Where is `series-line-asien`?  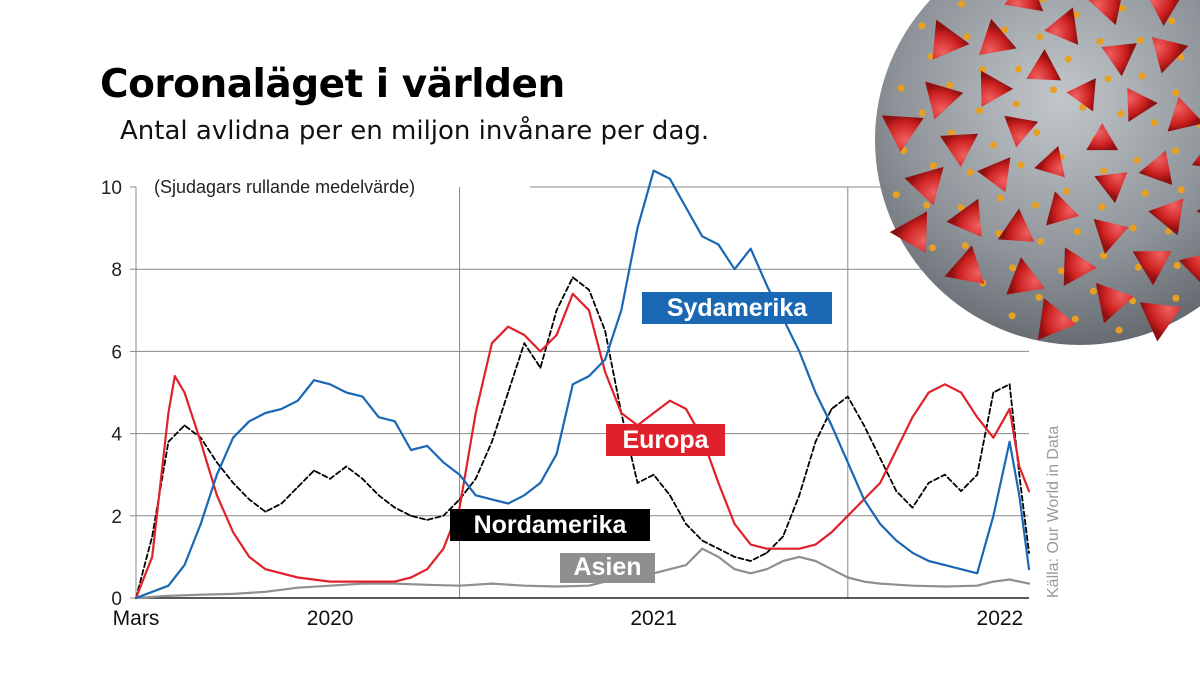 series-line-asien is located at coordinates (582, 573).